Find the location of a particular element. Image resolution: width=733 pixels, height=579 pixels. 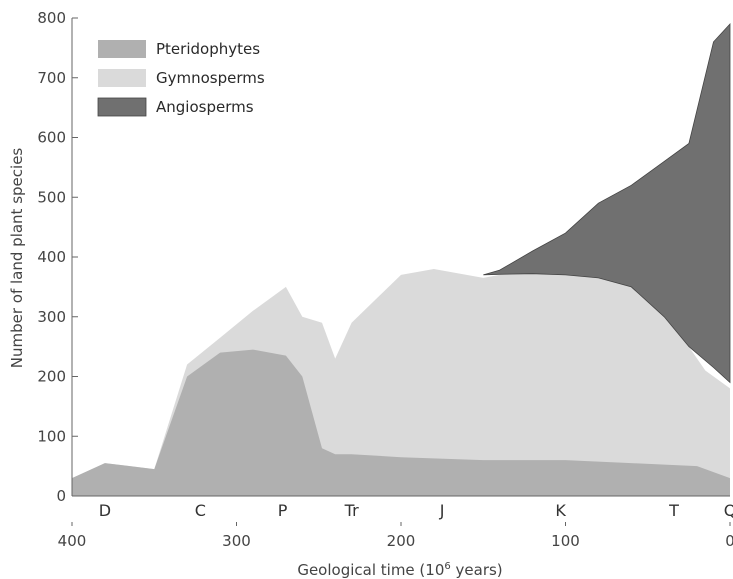

legend-swatch-angiosperms is located at coordinates (122, 107).